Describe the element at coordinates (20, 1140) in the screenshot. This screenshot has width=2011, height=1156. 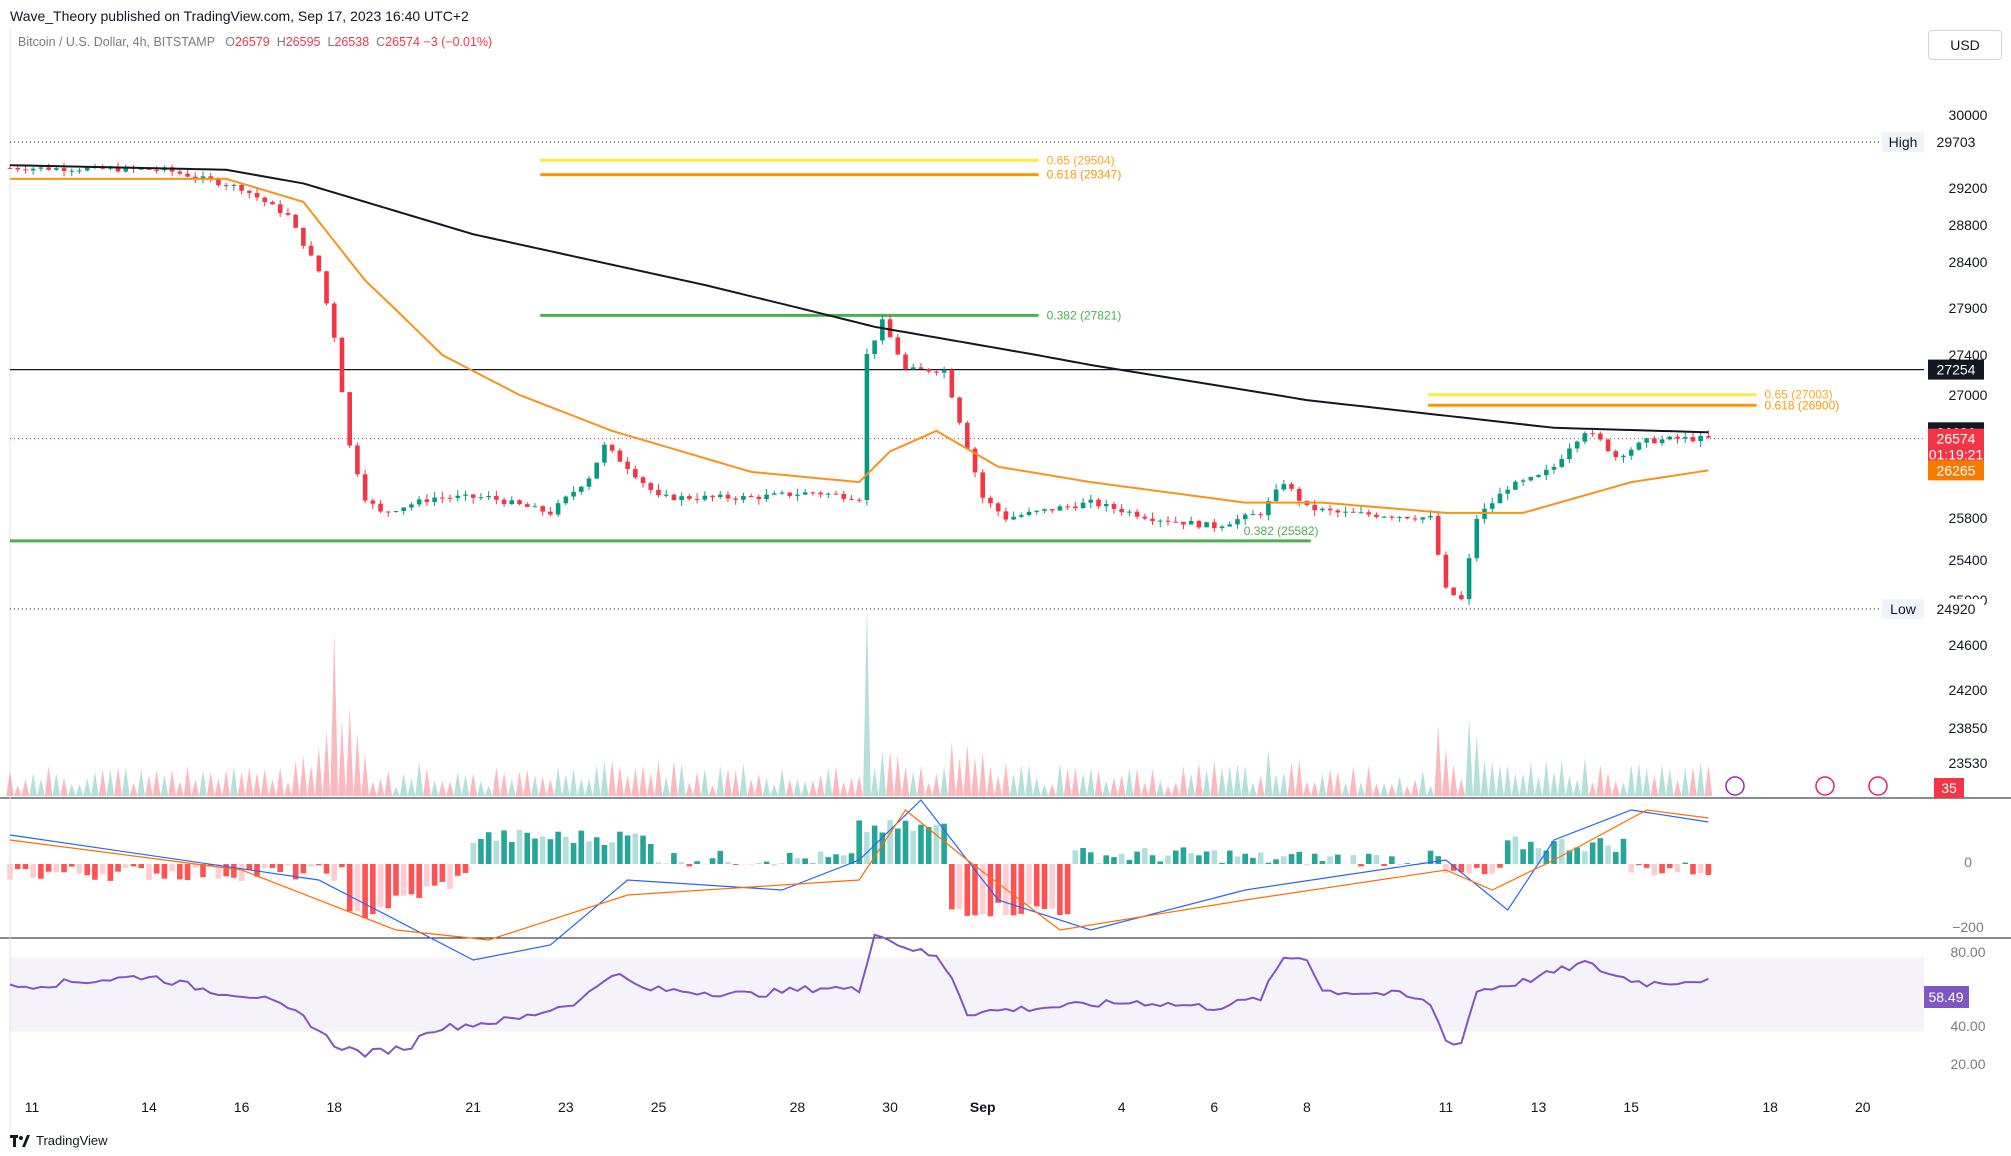
I see `tradingview-logo-icon` at that location.